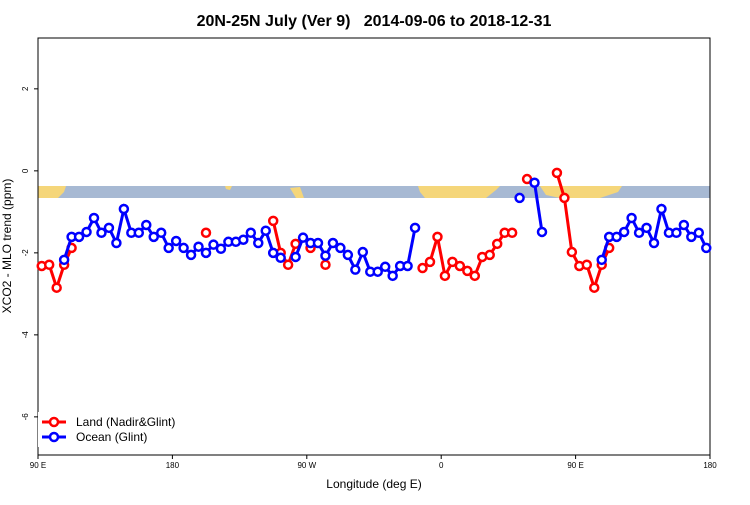  Describe the element at coordinates (538, 207) in the screenshot. I see `line` at that location.